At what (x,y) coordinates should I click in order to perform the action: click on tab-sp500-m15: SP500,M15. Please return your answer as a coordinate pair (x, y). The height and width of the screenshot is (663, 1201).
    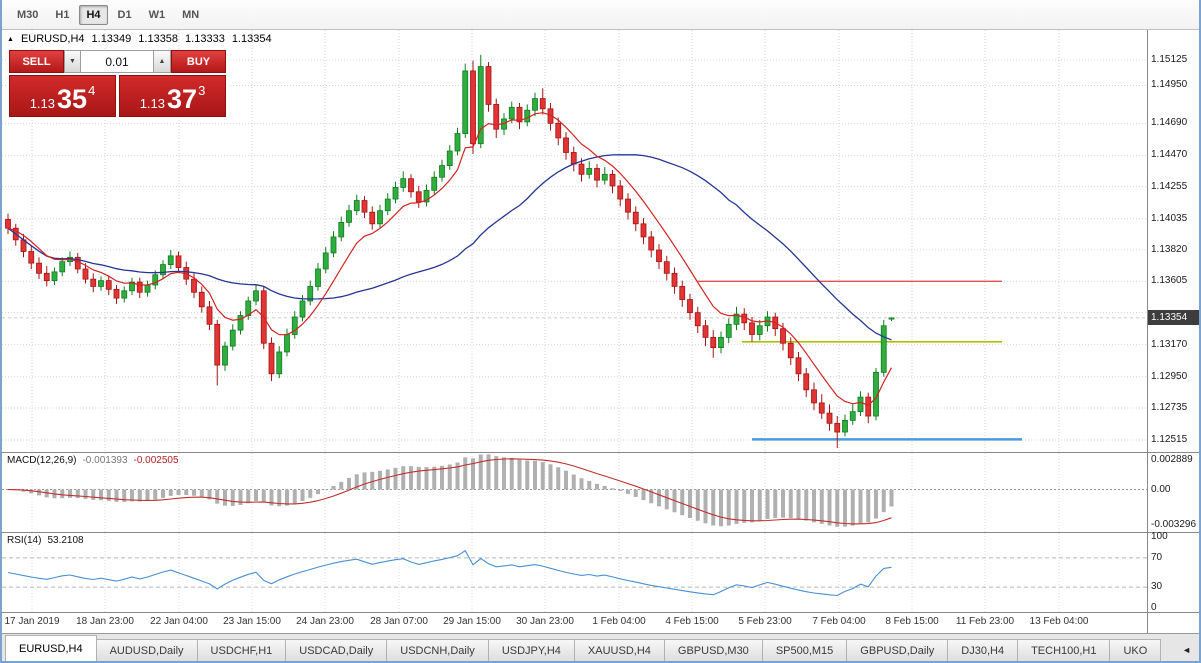
    Looking at the image, I should click on (804, 650).